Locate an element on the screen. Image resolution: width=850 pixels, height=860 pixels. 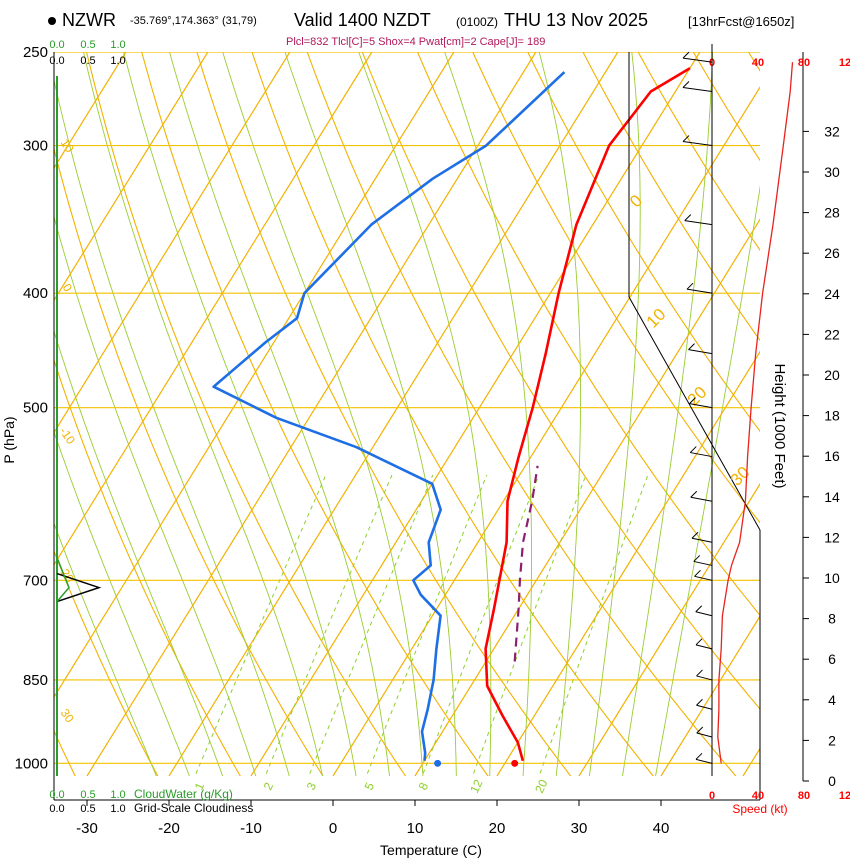
temp-tick-label: 40 is located at coordinates (661, 828).